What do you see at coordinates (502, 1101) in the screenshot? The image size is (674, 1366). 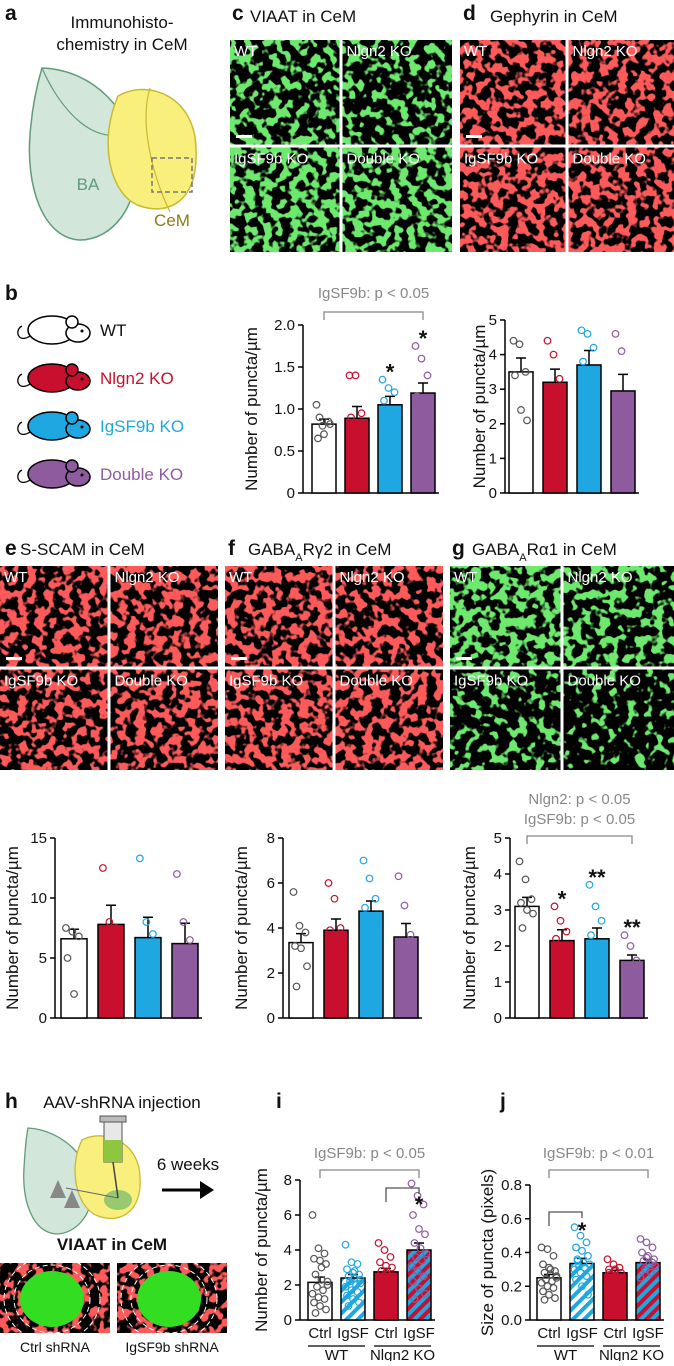 I see `panel-letter: j` at bounding box center [502, 1101].